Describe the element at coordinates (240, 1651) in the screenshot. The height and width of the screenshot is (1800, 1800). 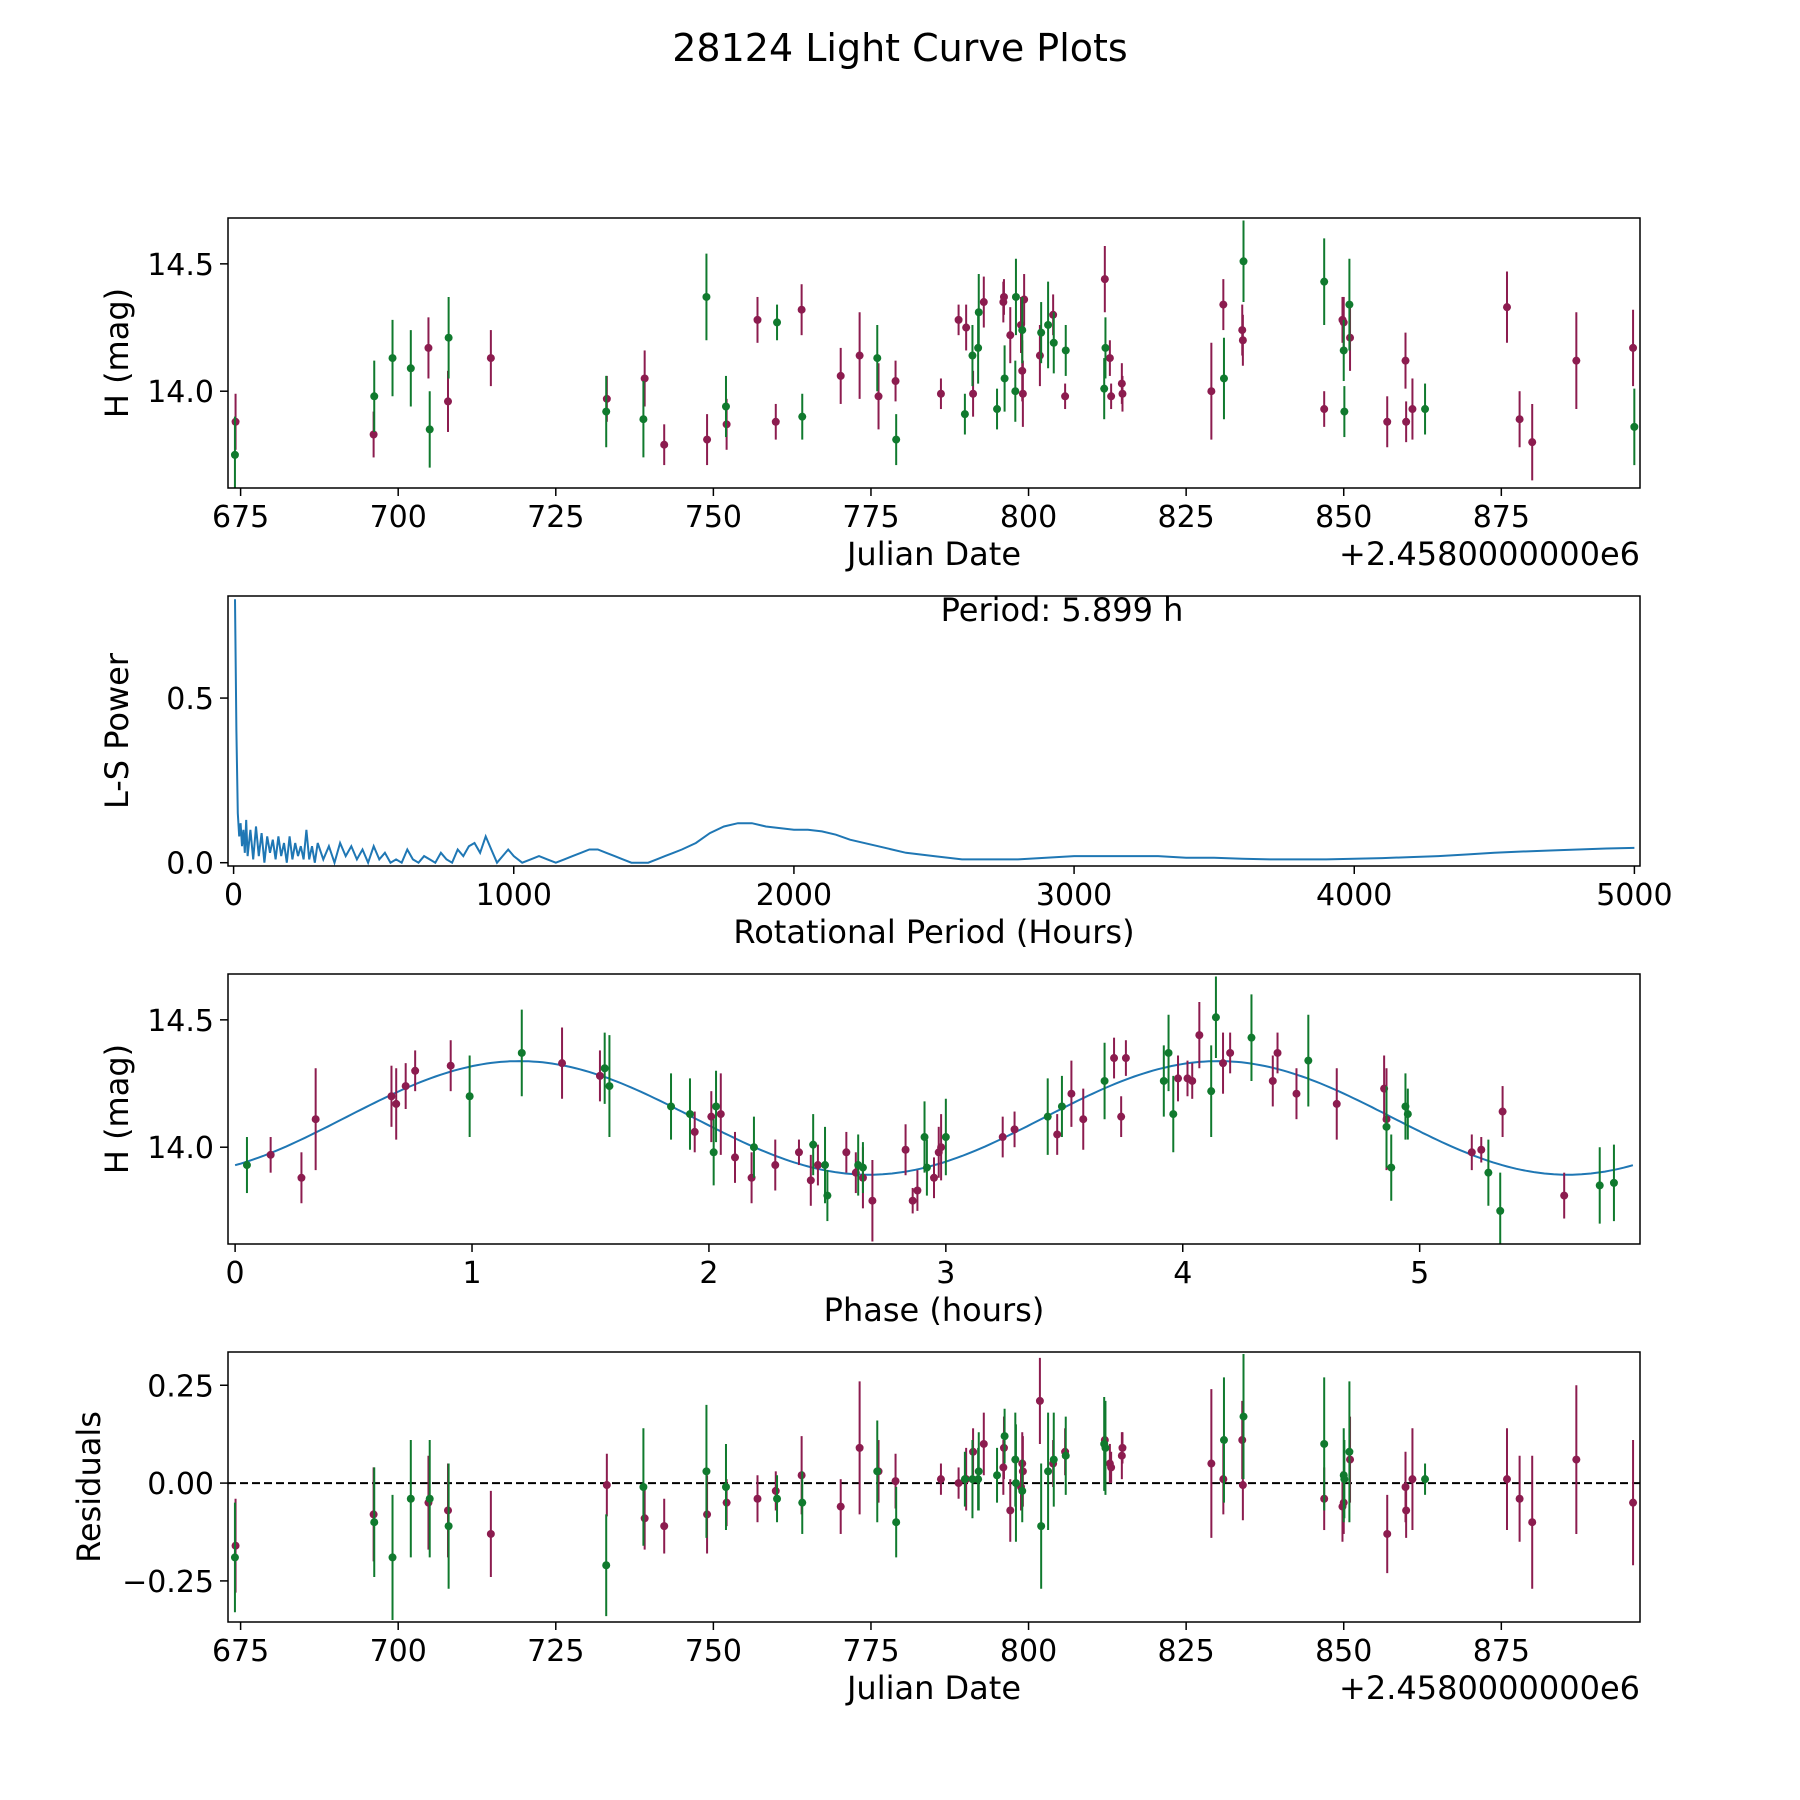
I see `x-tick-label: 675` at that location.